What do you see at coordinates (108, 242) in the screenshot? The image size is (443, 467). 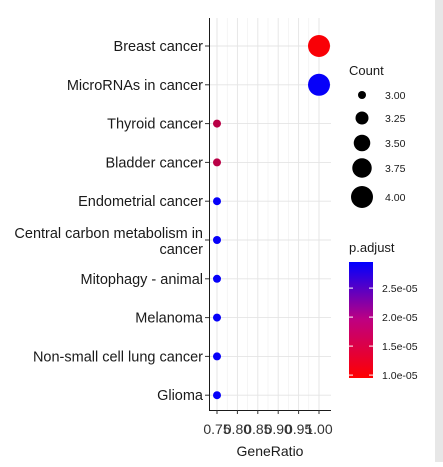 I see `y-tick-label: Central carbon metabolism in cancer` at bounding box center [108, 242].